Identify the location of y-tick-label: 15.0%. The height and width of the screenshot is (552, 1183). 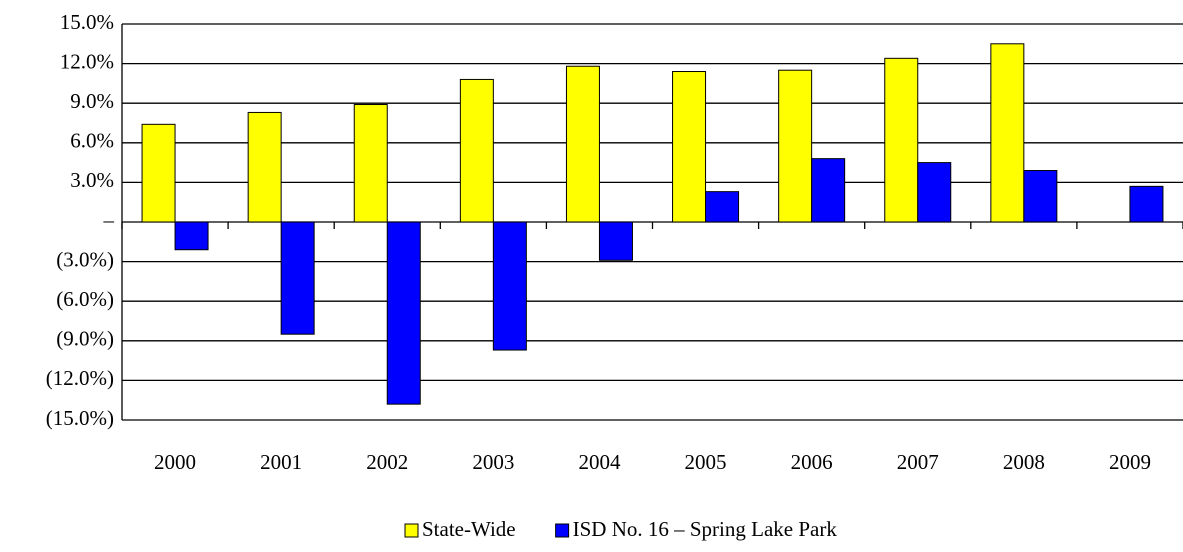
(87, 22).